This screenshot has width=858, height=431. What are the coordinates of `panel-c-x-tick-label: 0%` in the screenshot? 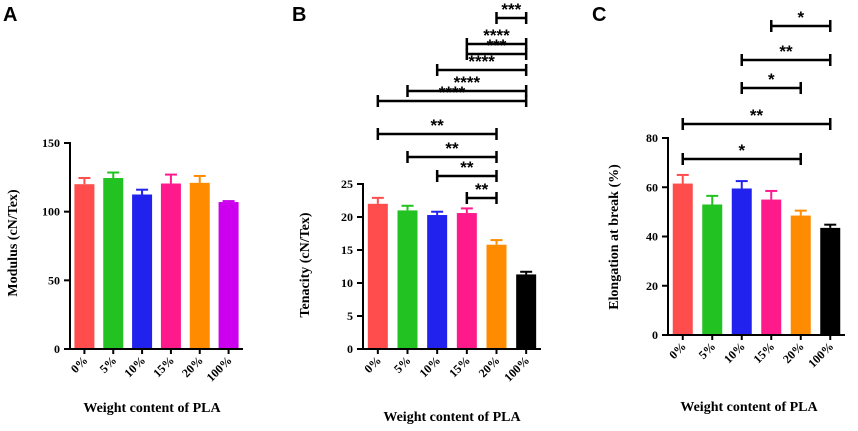 It's located at (677, 350).